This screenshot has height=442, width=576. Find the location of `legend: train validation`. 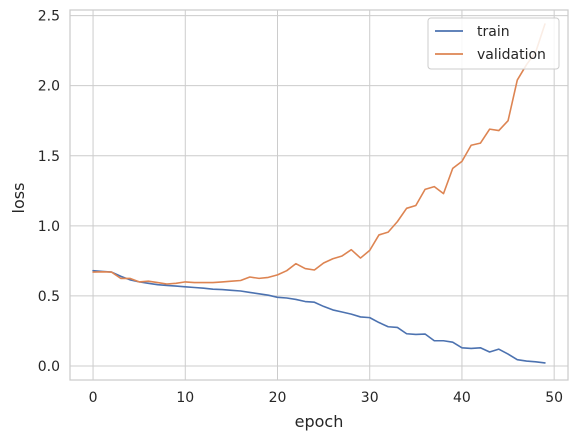

legend: train validation is located at coordinates (493, 43).